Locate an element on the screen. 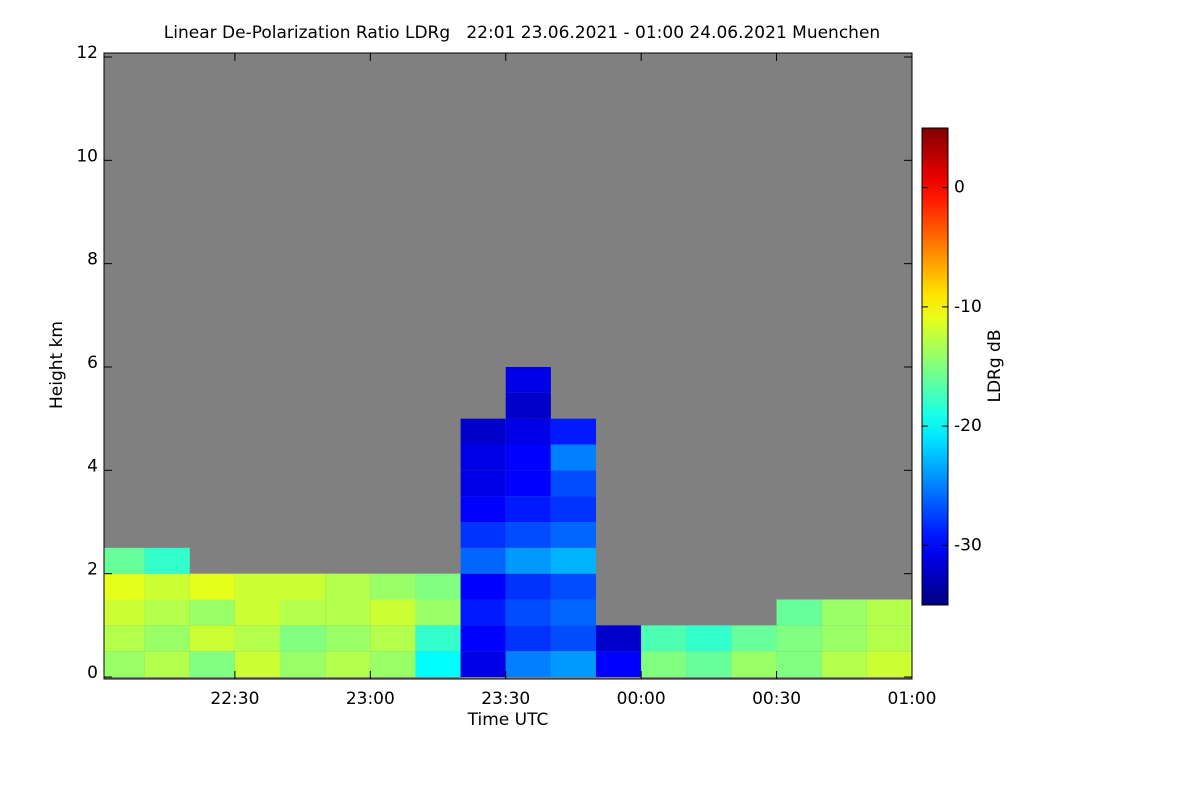 The height and width of the screenshot is (800, 1200). colorbar-tick-label: -20 is located at coordinates (968, 426).